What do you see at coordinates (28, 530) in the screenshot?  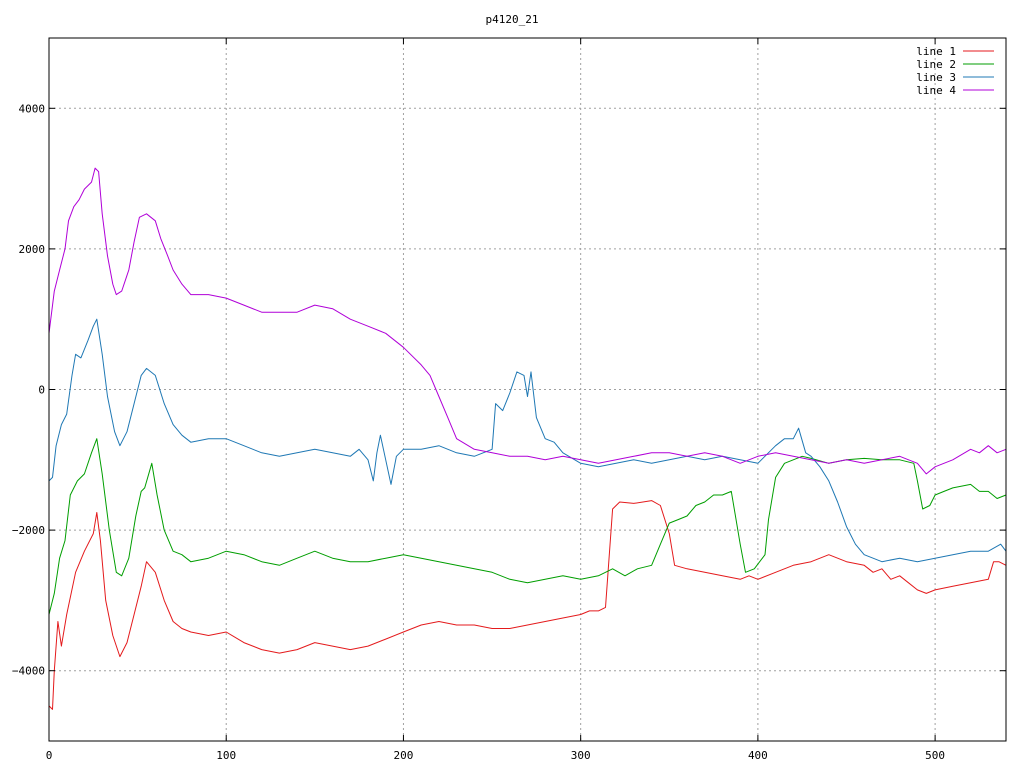 I see `y-tick-label: −2000` at bounding box center [28, 530].